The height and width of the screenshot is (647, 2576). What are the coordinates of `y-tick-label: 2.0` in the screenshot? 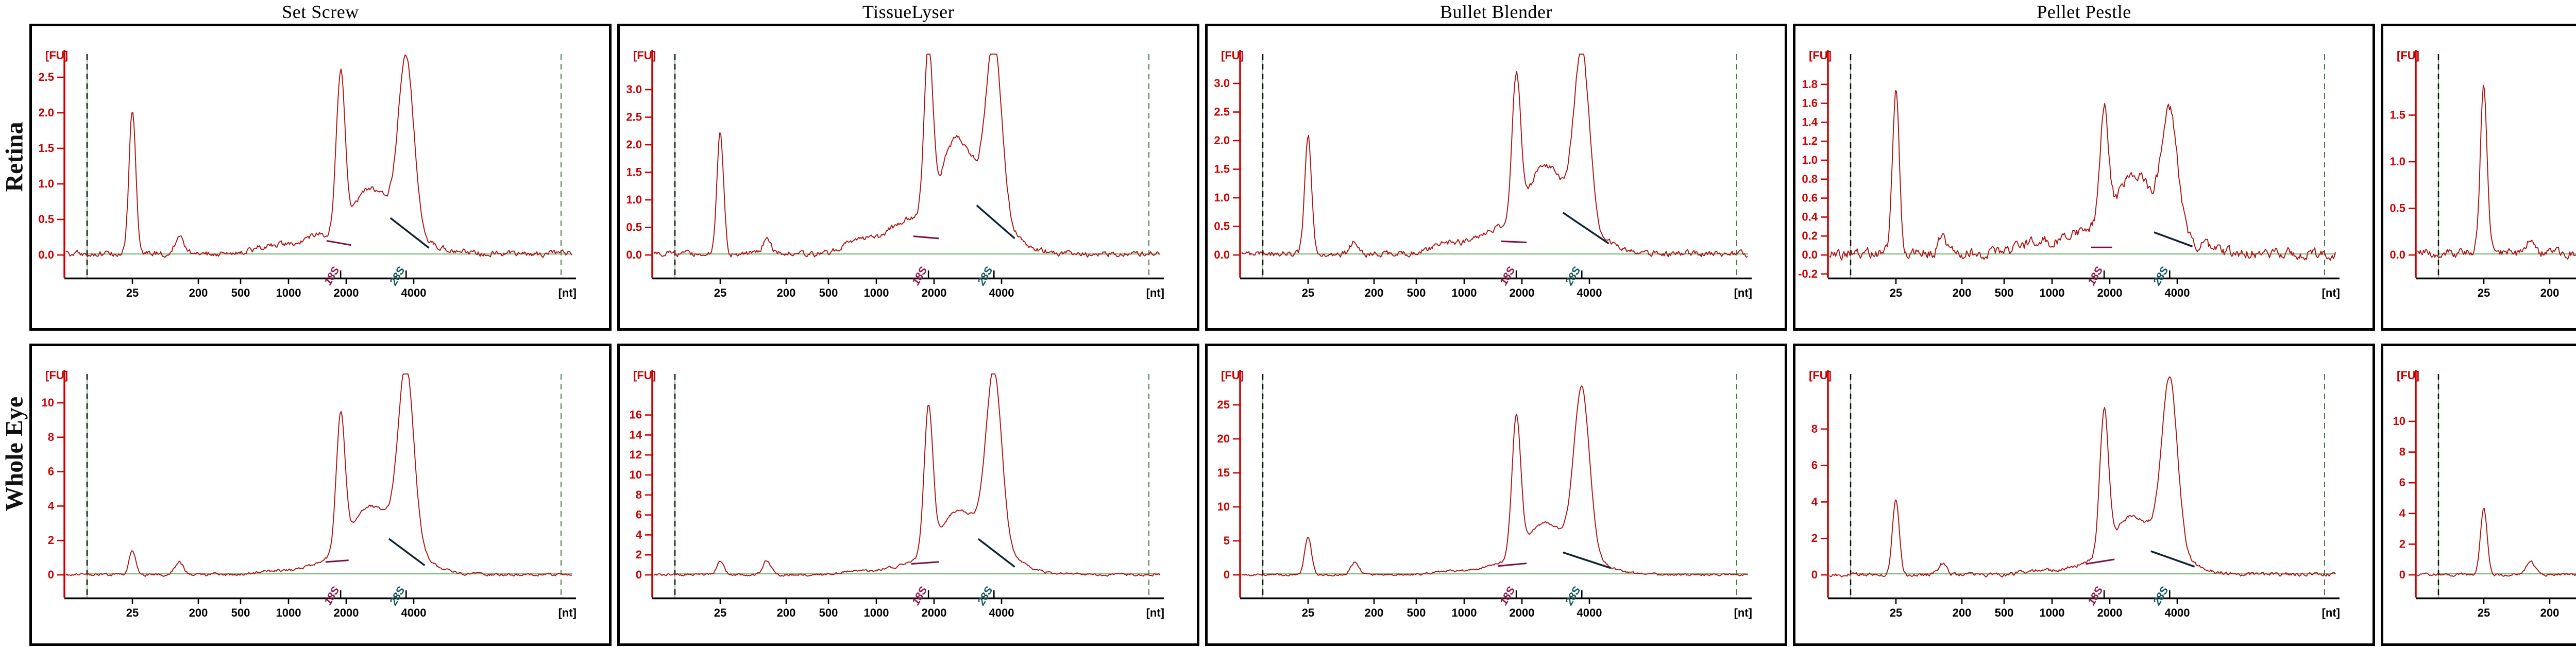 It's located at (634, 144).